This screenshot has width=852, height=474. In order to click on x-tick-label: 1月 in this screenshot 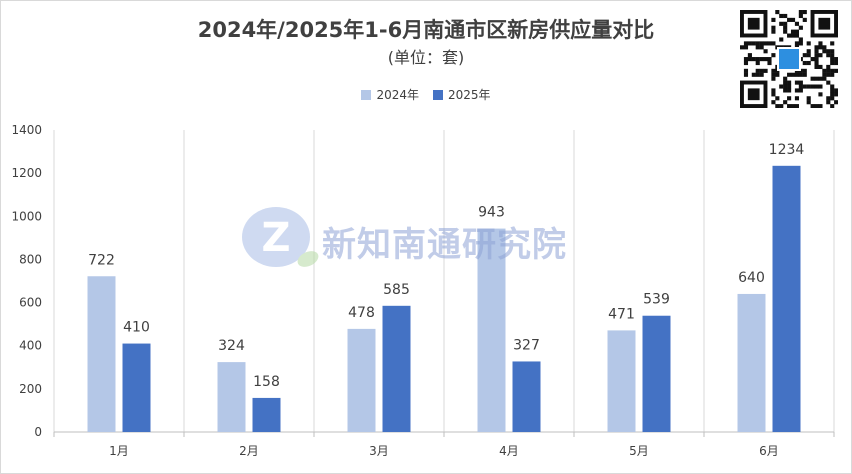, I will do `click(119, 451)`.